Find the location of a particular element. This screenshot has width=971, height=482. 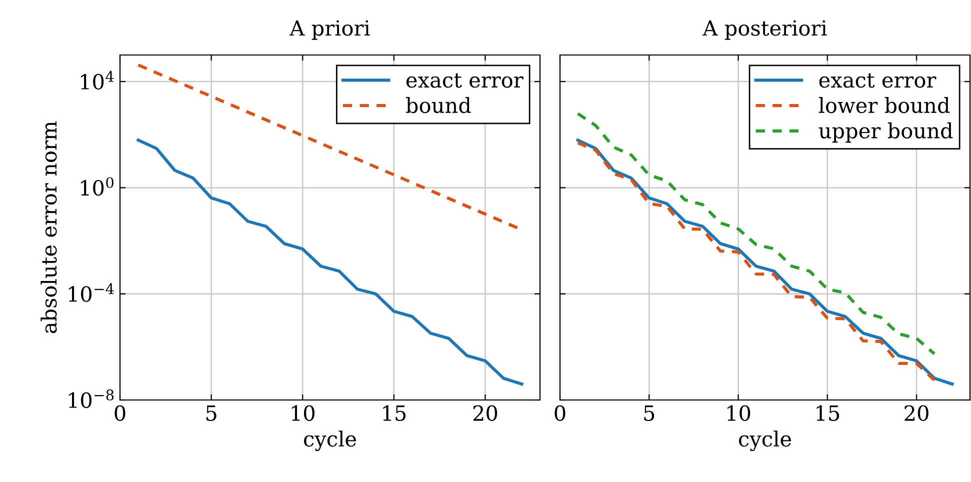

legend-label: upper bound is located at coordinates (885, 132).